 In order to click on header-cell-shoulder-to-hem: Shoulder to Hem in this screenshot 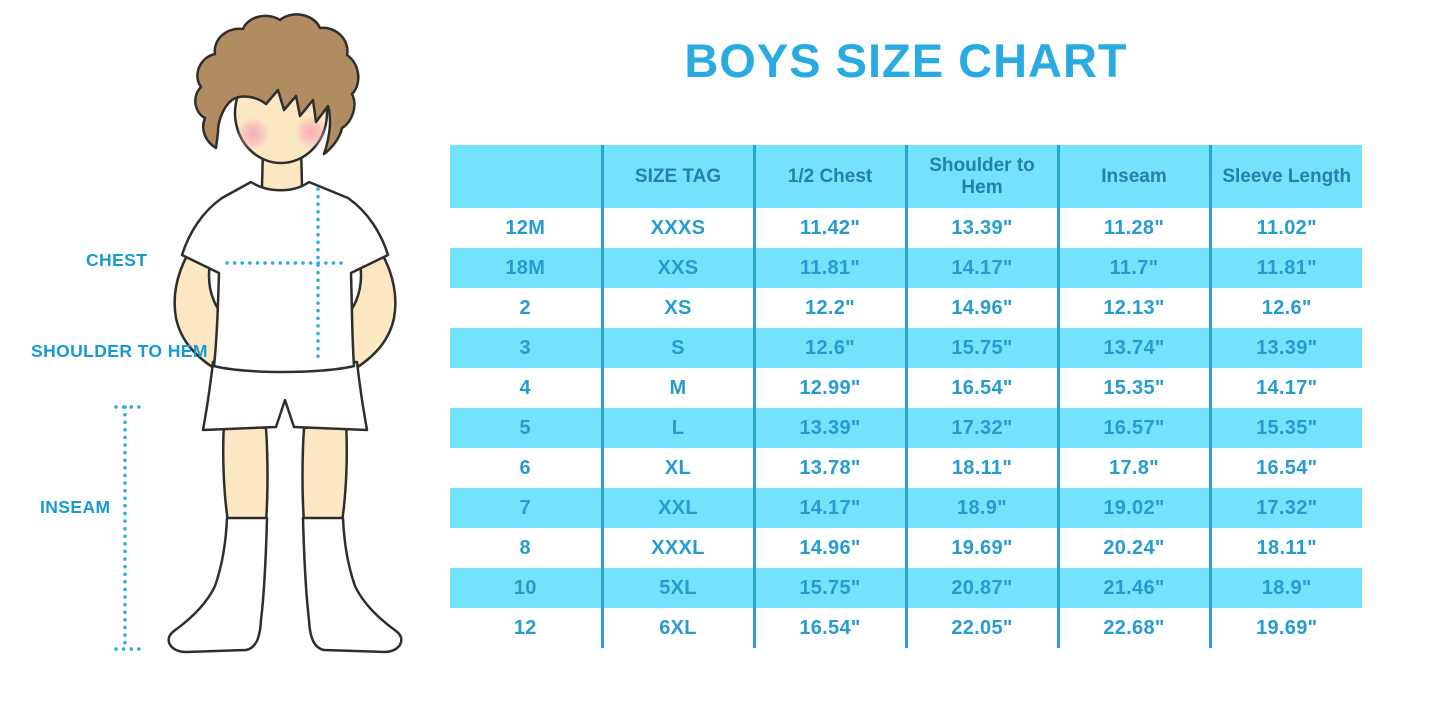, I will do `click(981, 176)`.